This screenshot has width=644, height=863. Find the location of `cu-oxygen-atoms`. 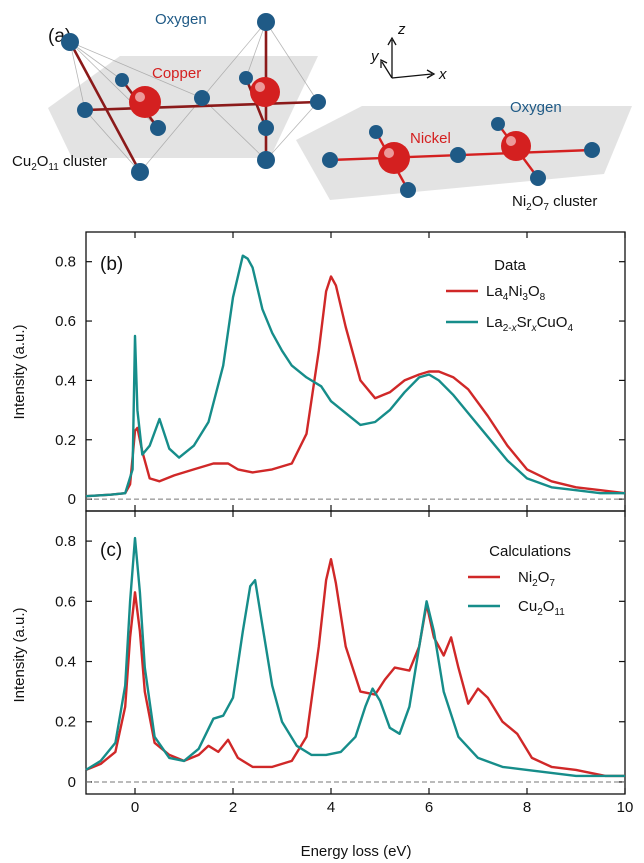

cu-oxygen-atoms is located at coordinates (193, 97).